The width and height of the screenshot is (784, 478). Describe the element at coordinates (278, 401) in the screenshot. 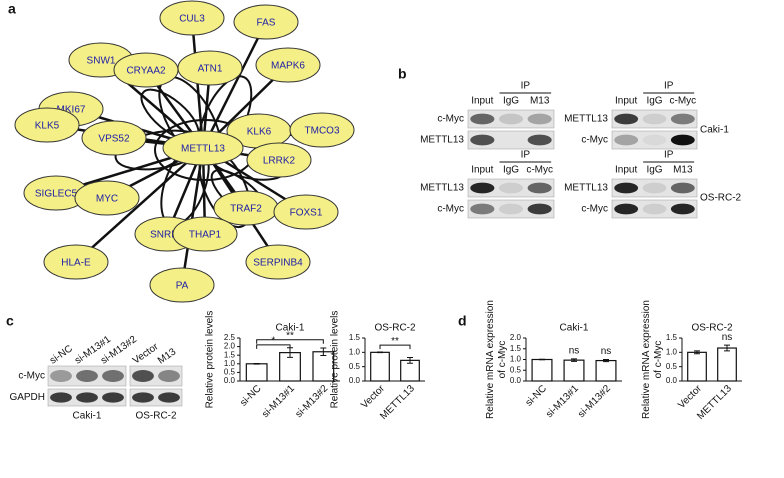

I see `x-tick-label: si-M13#1` at that location.